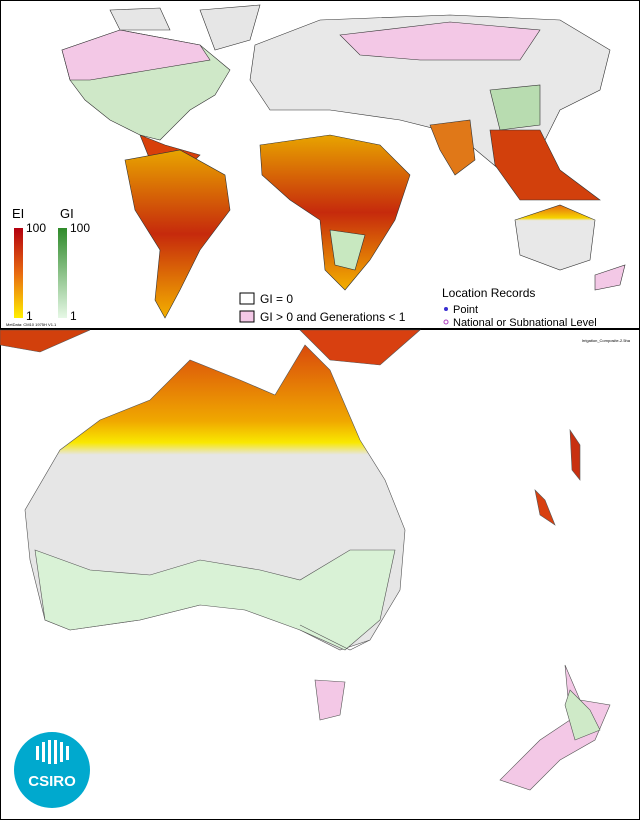 This screenshot has height=825, width=640. I want to click on csiro-logo: CSIRO, so click(52, 770).